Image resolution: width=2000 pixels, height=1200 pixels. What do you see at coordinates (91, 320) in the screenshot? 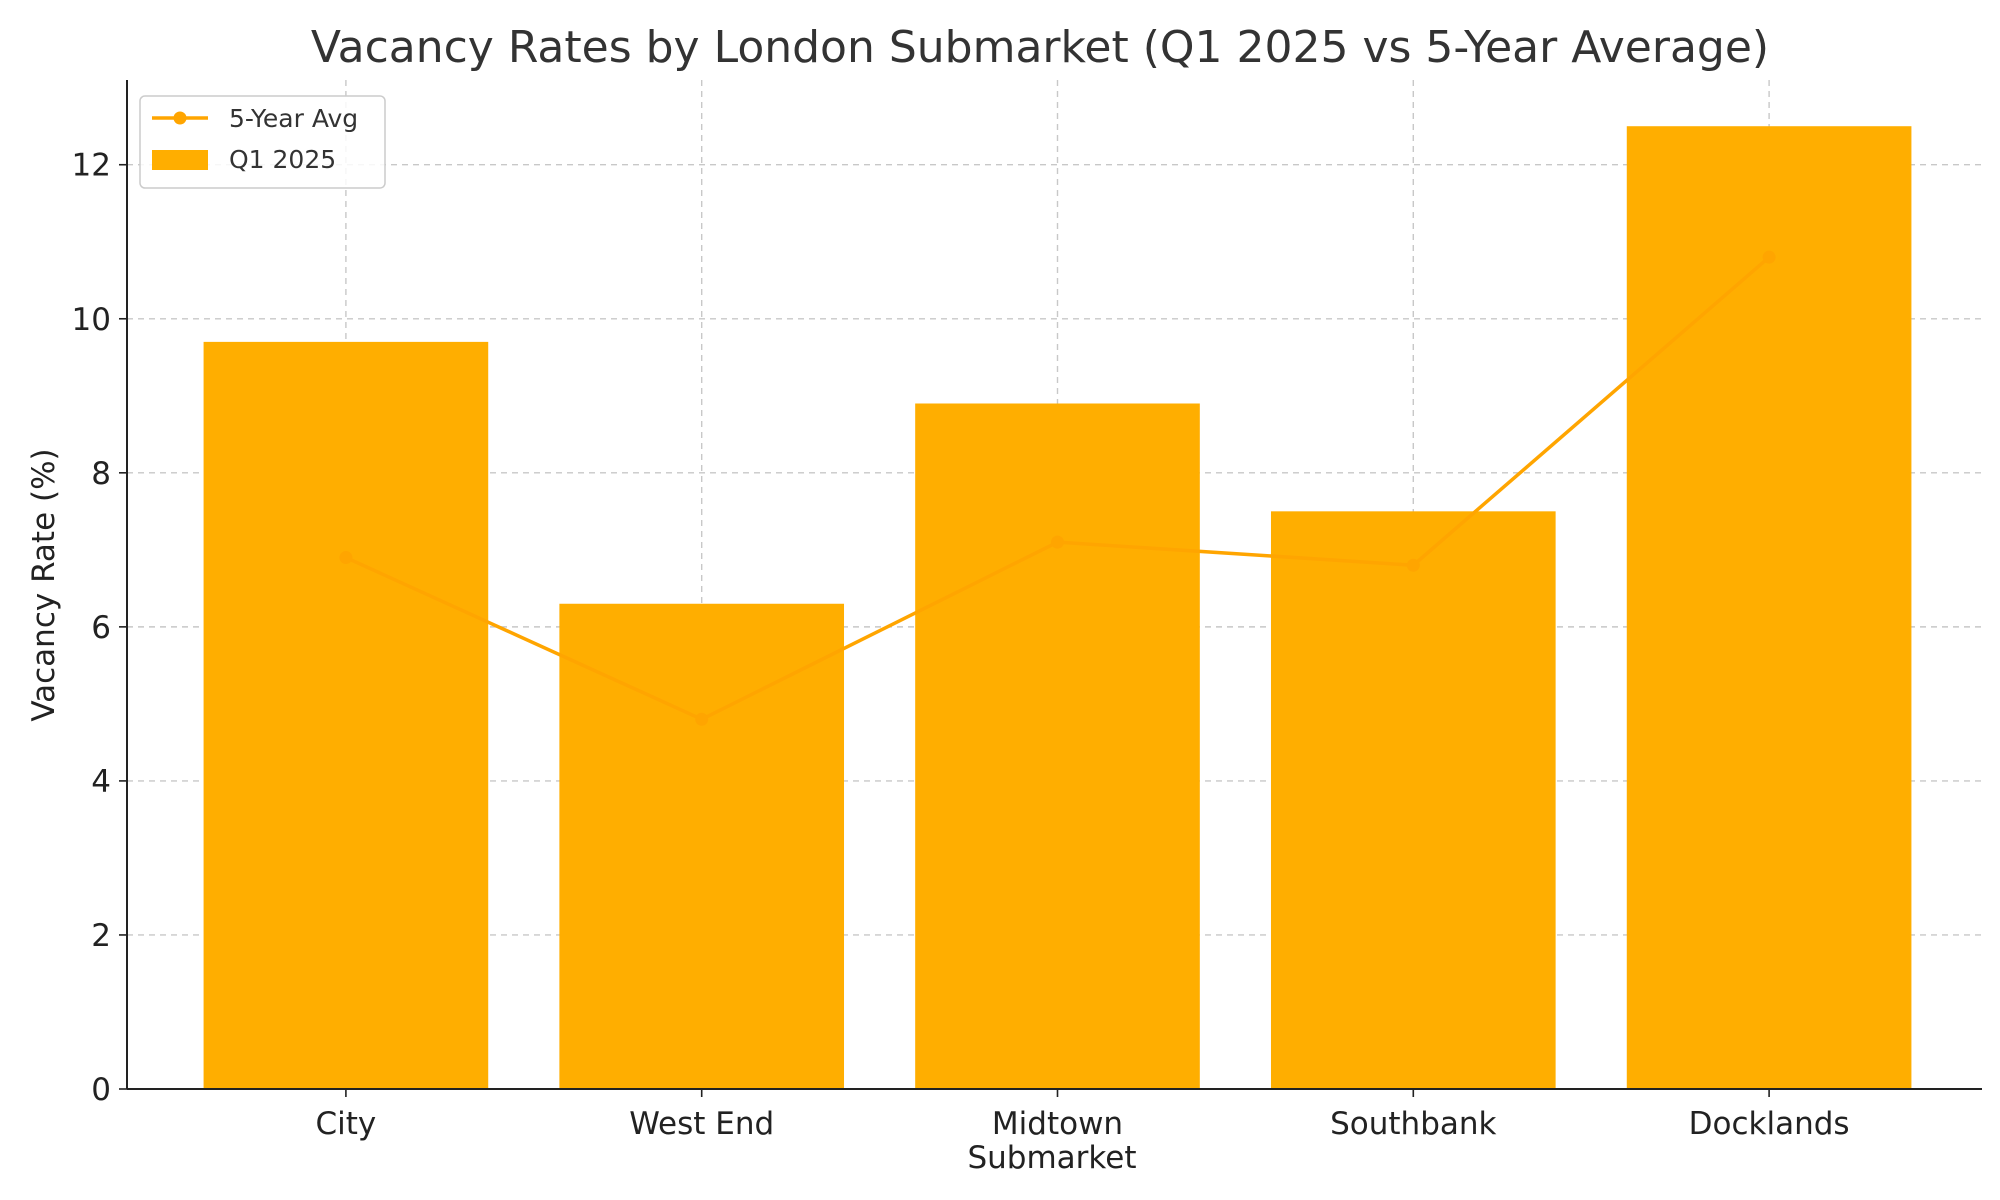
I see `y-tick-label: 10` at bounding box center [91, 320].